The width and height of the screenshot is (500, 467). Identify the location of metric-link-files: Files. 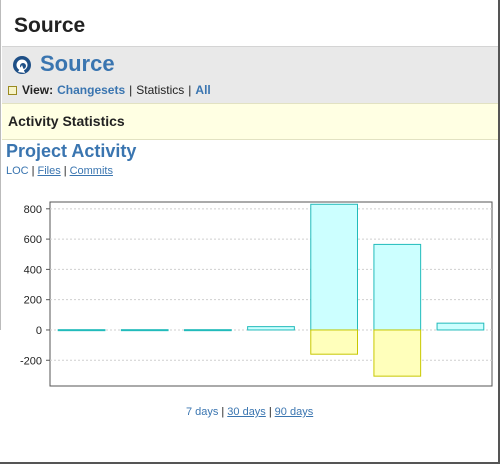
(49, 171).